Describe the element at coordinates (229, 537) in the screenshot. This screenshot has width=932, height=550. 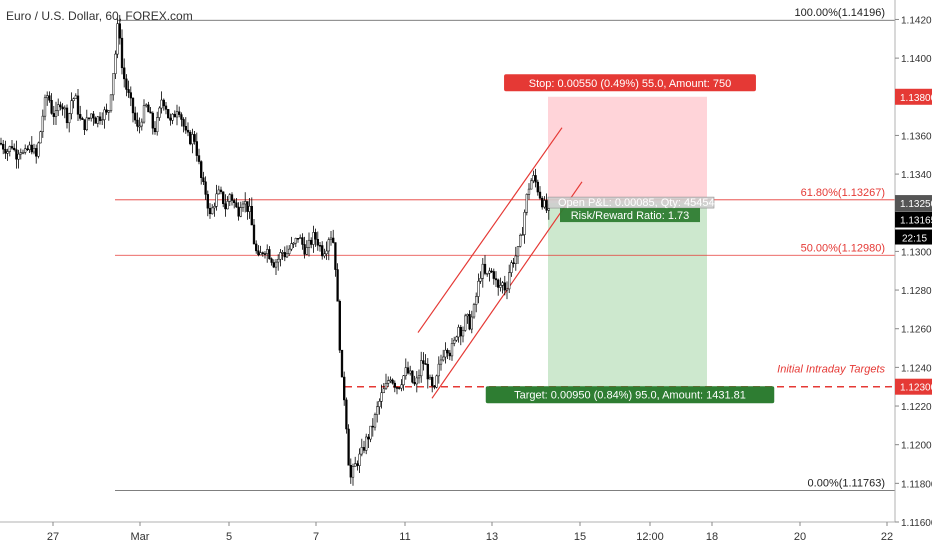
I see `time-tick-label: 5` at that location.